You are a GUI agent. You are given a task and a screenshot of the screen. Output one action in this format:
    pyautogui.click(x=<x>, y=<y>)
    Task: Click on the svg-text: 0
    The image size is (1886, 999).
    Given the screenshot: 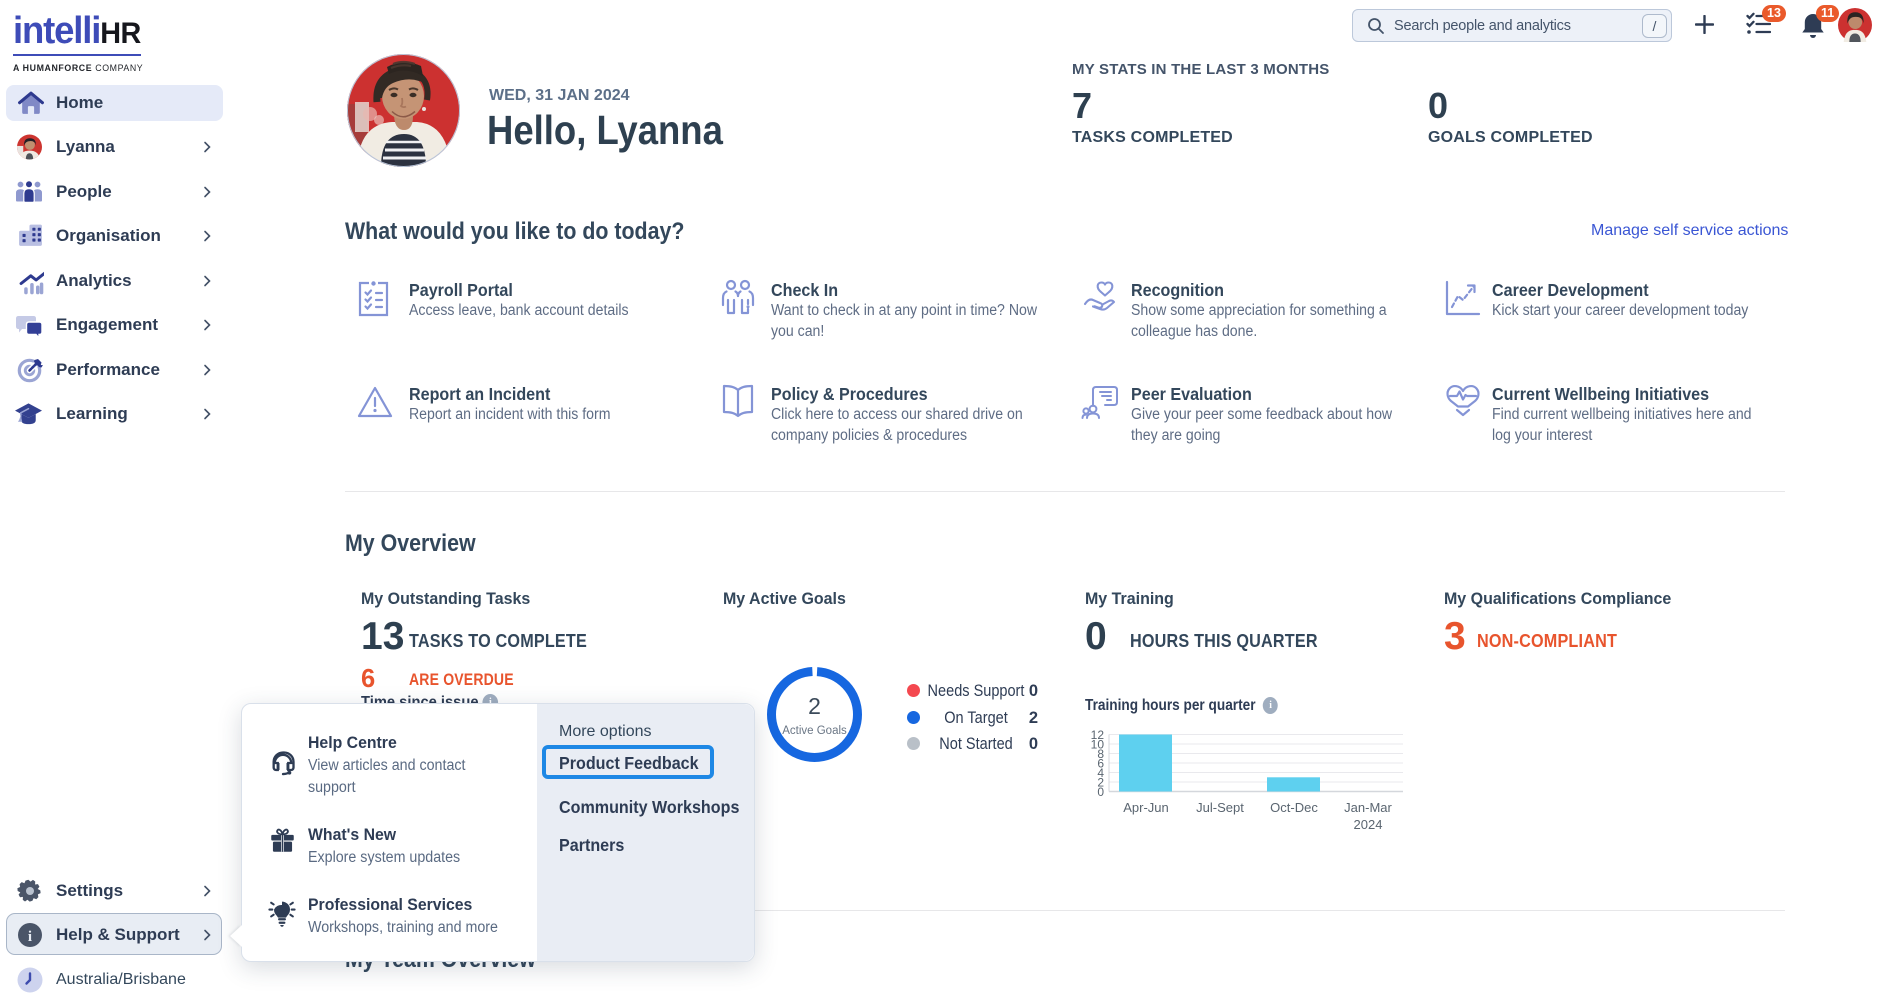 What is the action you would take?
    pyautogui.click(x=1100, y=792)
    